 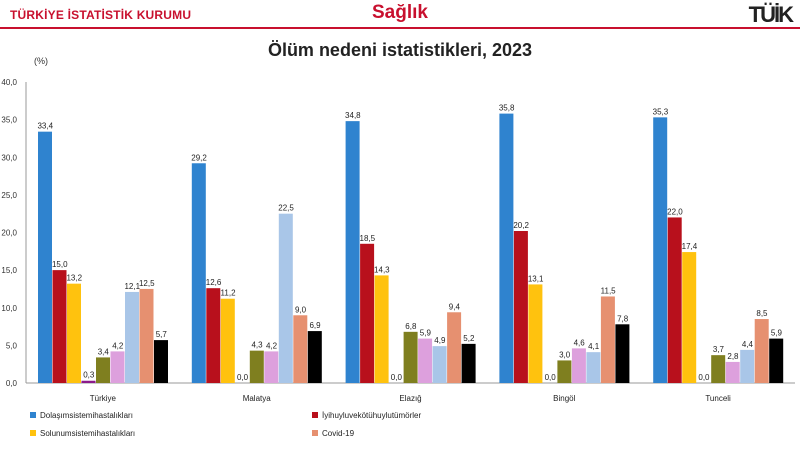 What do you see at coordinates (301, 309) in the screenshot?
I see `data-label: 9,0` at bounding box center [301, 309].